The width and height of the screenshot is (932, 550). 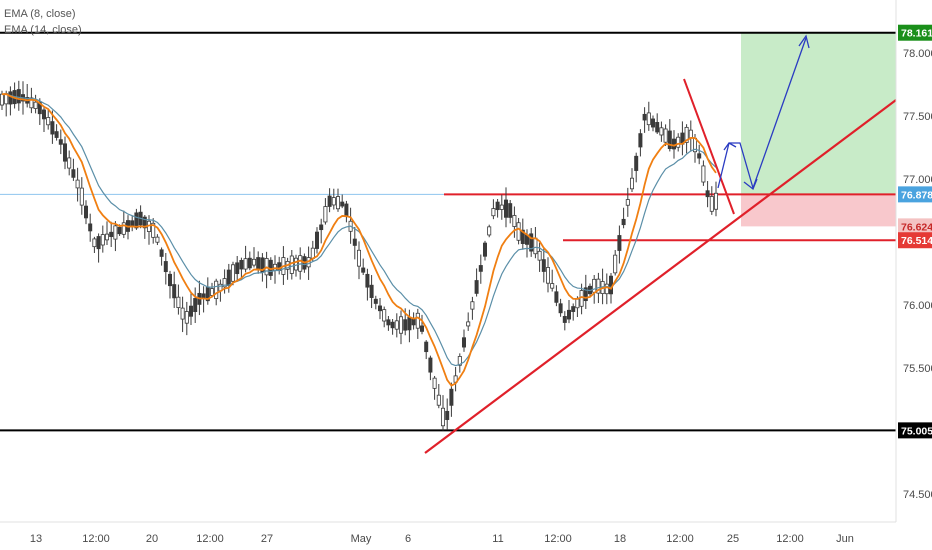 What do you see at coordinates (408, 539) in the screenshot?
I see `time-tick-label: 6` at bounding box center [408, 539].